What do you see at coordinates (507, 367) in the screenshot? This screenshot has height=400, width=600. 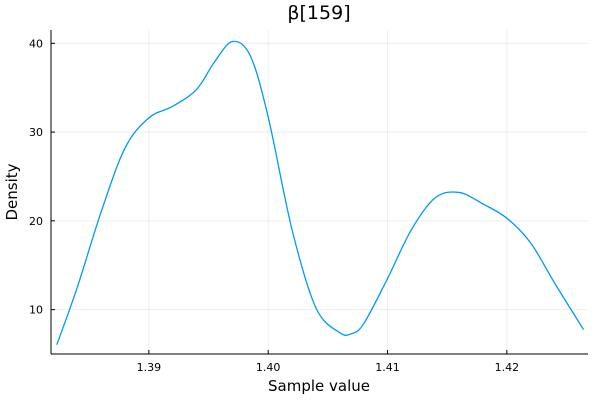 I see `x-tick-label: 1.42` at bounding box center [507, 367].